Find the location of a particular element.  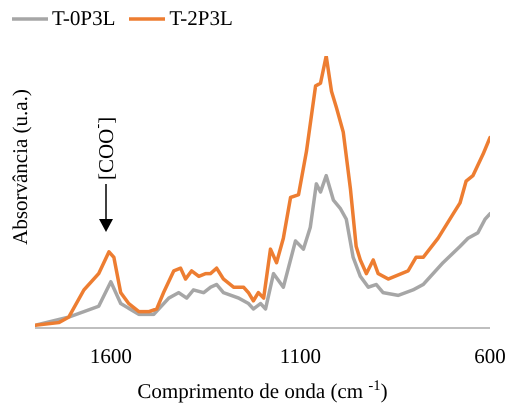

x-tick-label: 600 is located at coordinates (490, 356).